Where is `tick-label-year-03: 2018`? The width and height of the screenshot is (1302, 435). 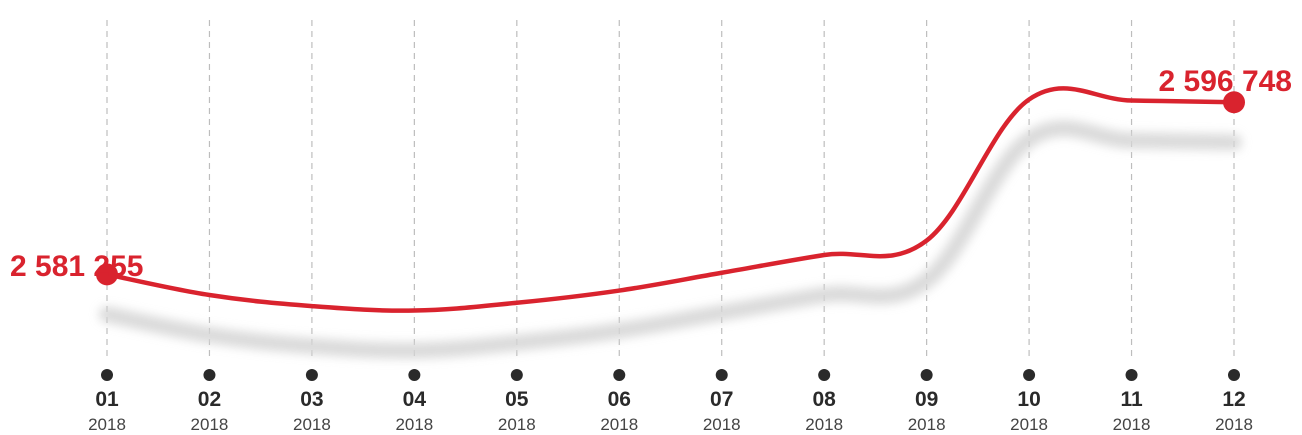
tick-label-year-03: 2018 is located at coordinates (312, 424).